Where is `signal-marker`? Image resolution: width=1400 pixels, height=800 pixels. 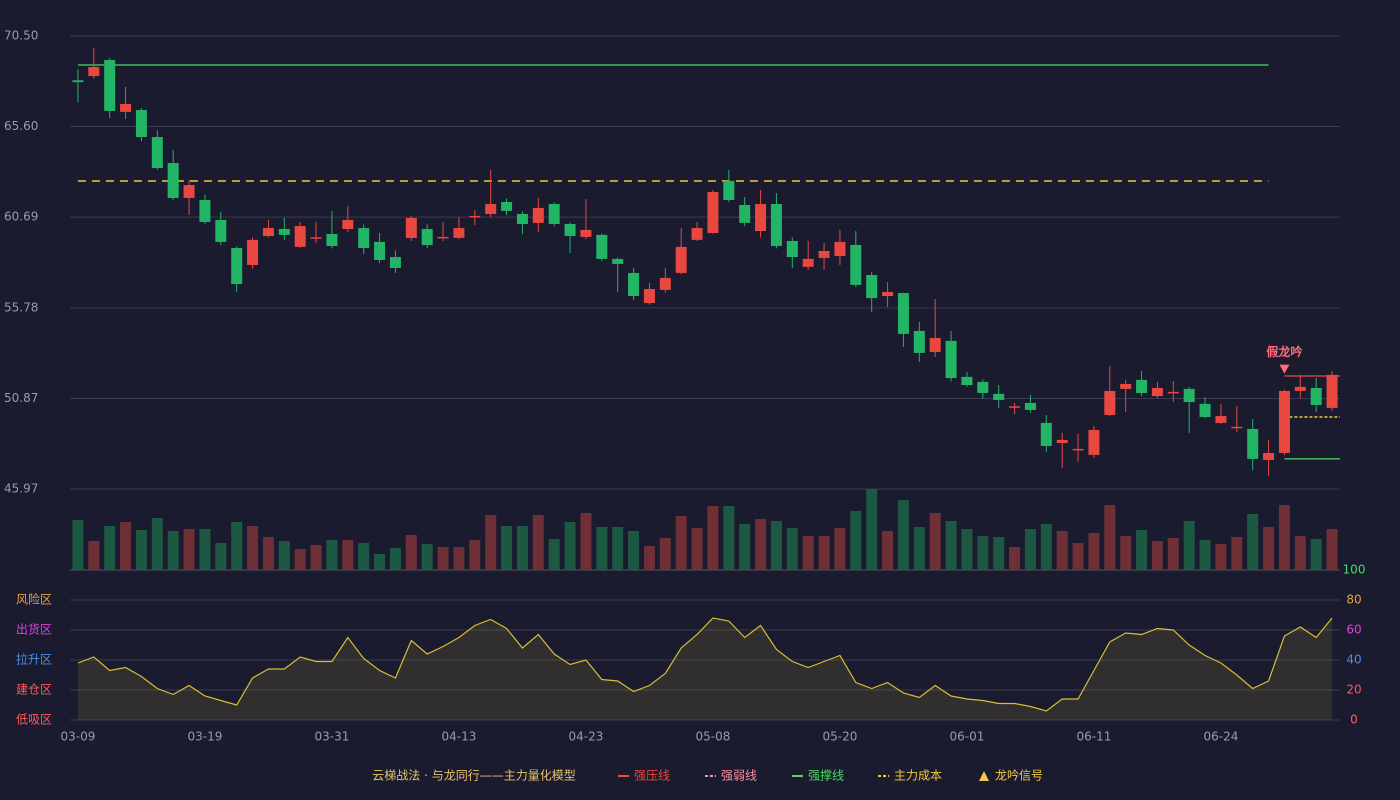
signal-marker is located at coordinates (1284, 369).